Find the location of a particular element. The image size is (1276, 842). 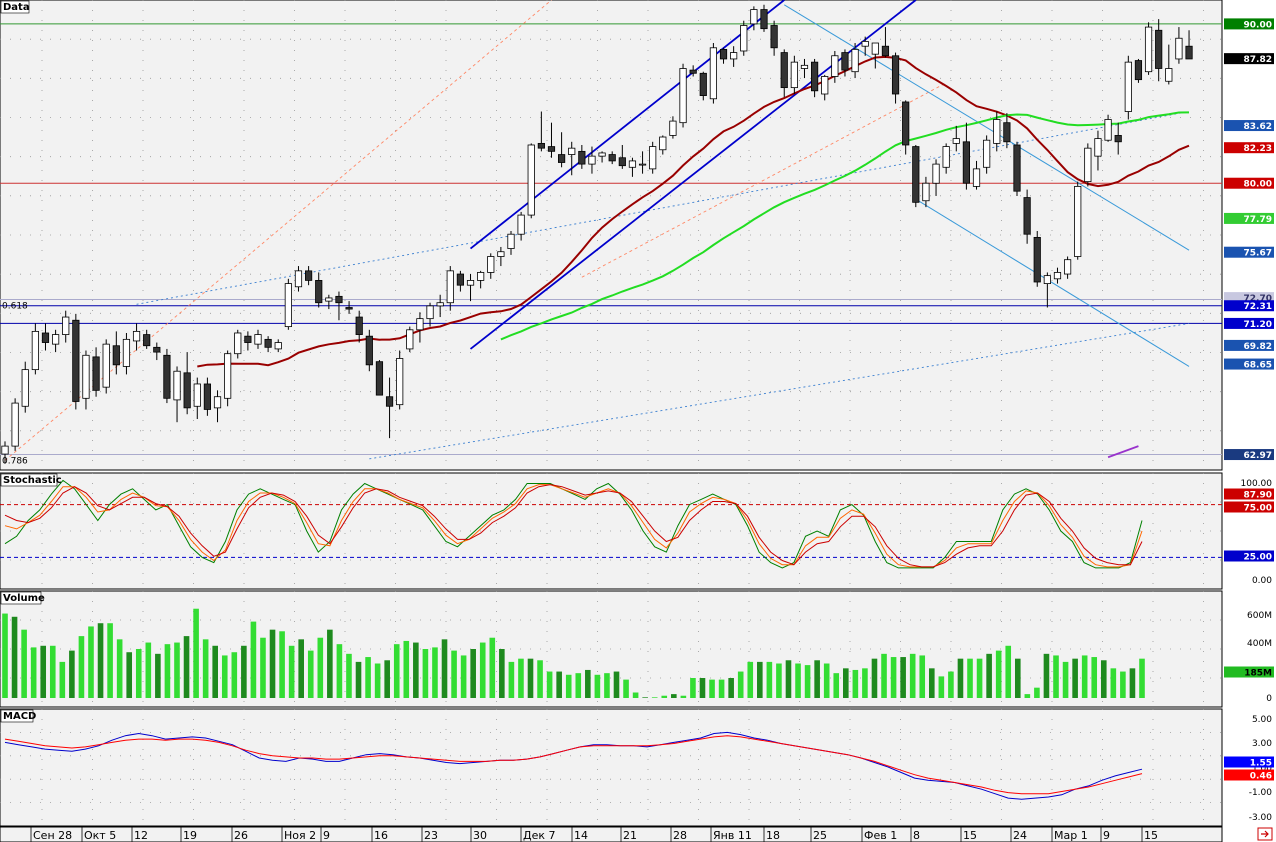

rising-channel-upper-line is located at coordinates (627, 125).